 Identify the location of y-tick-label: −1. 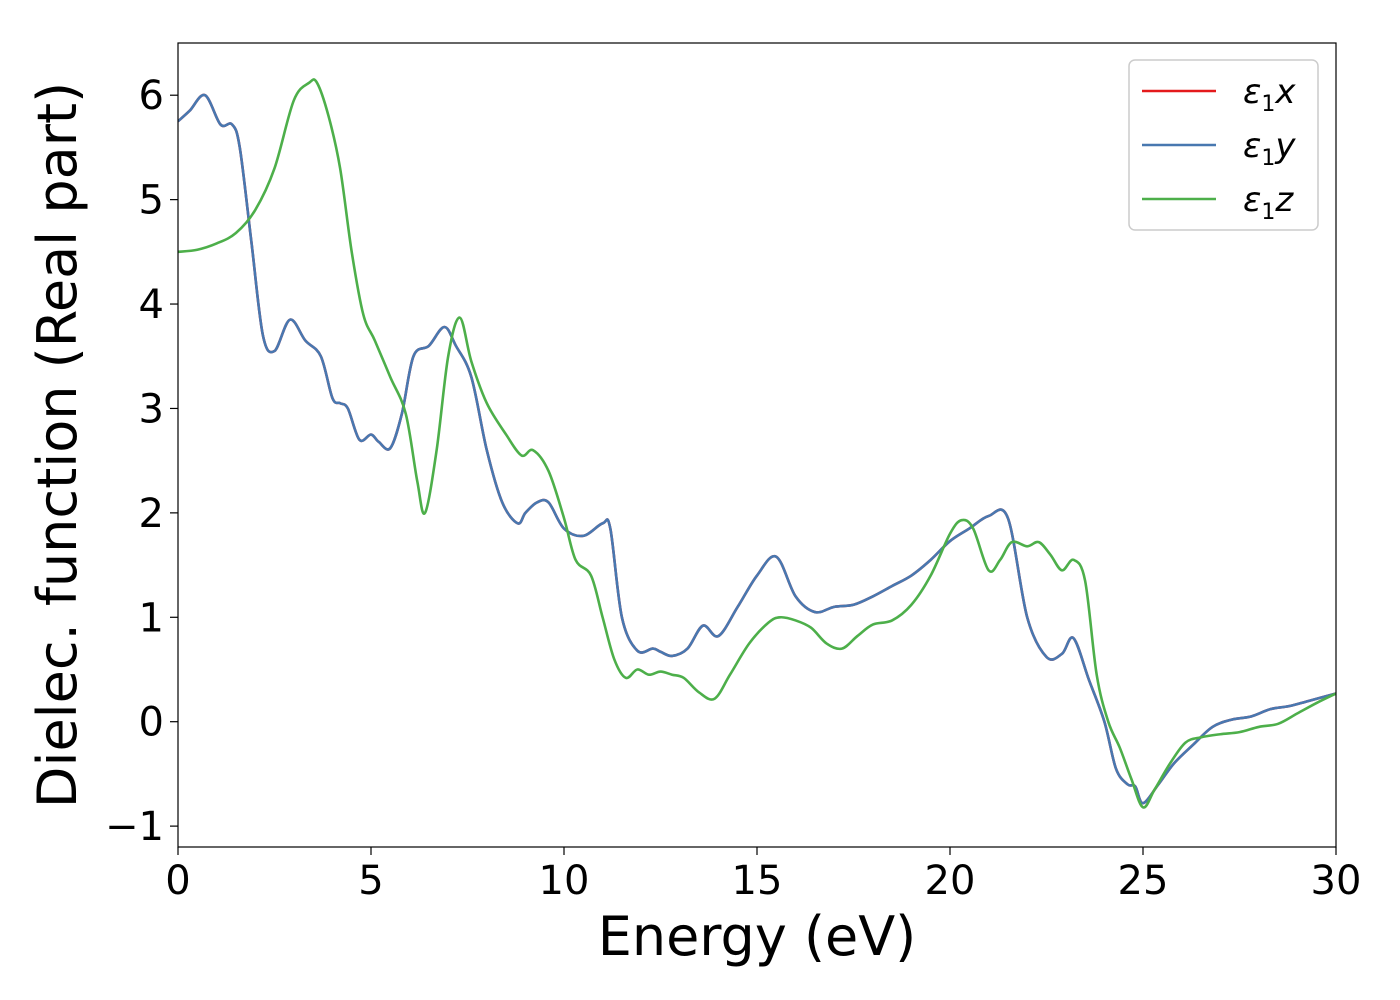
(134, 827).